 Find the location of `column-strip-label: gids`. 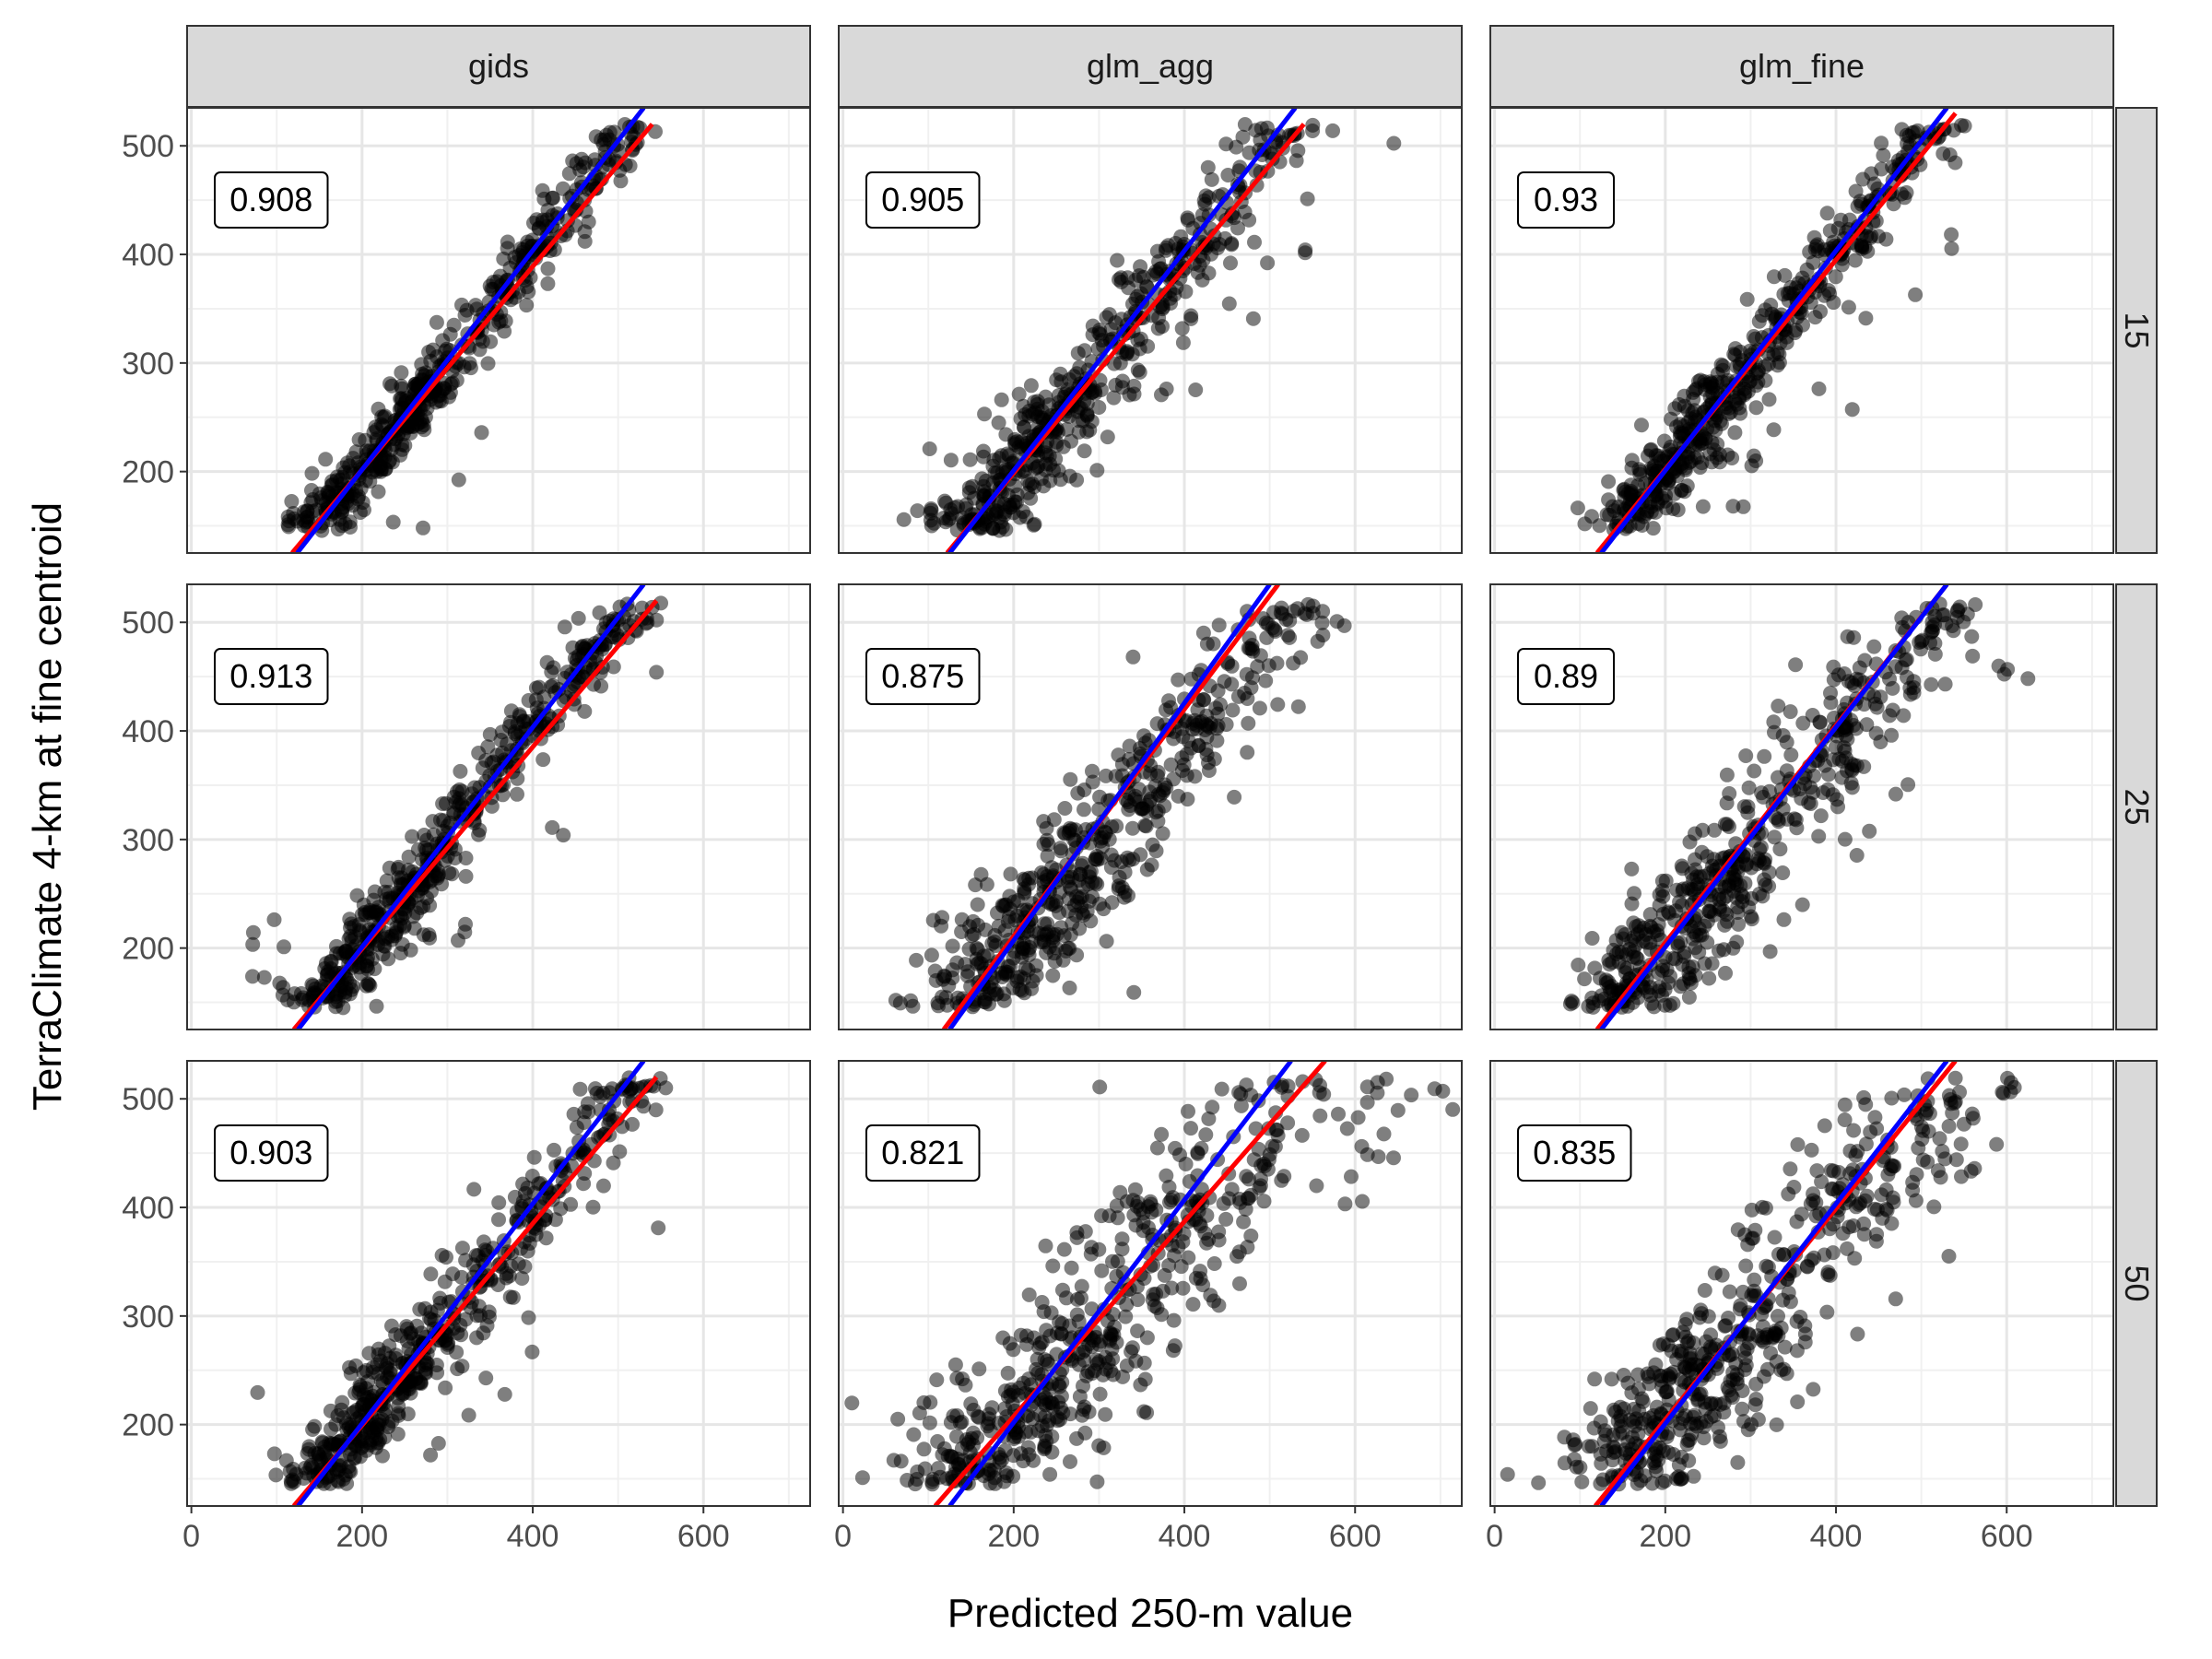

column-strip-label: gids is located at coordinates (498, 66).